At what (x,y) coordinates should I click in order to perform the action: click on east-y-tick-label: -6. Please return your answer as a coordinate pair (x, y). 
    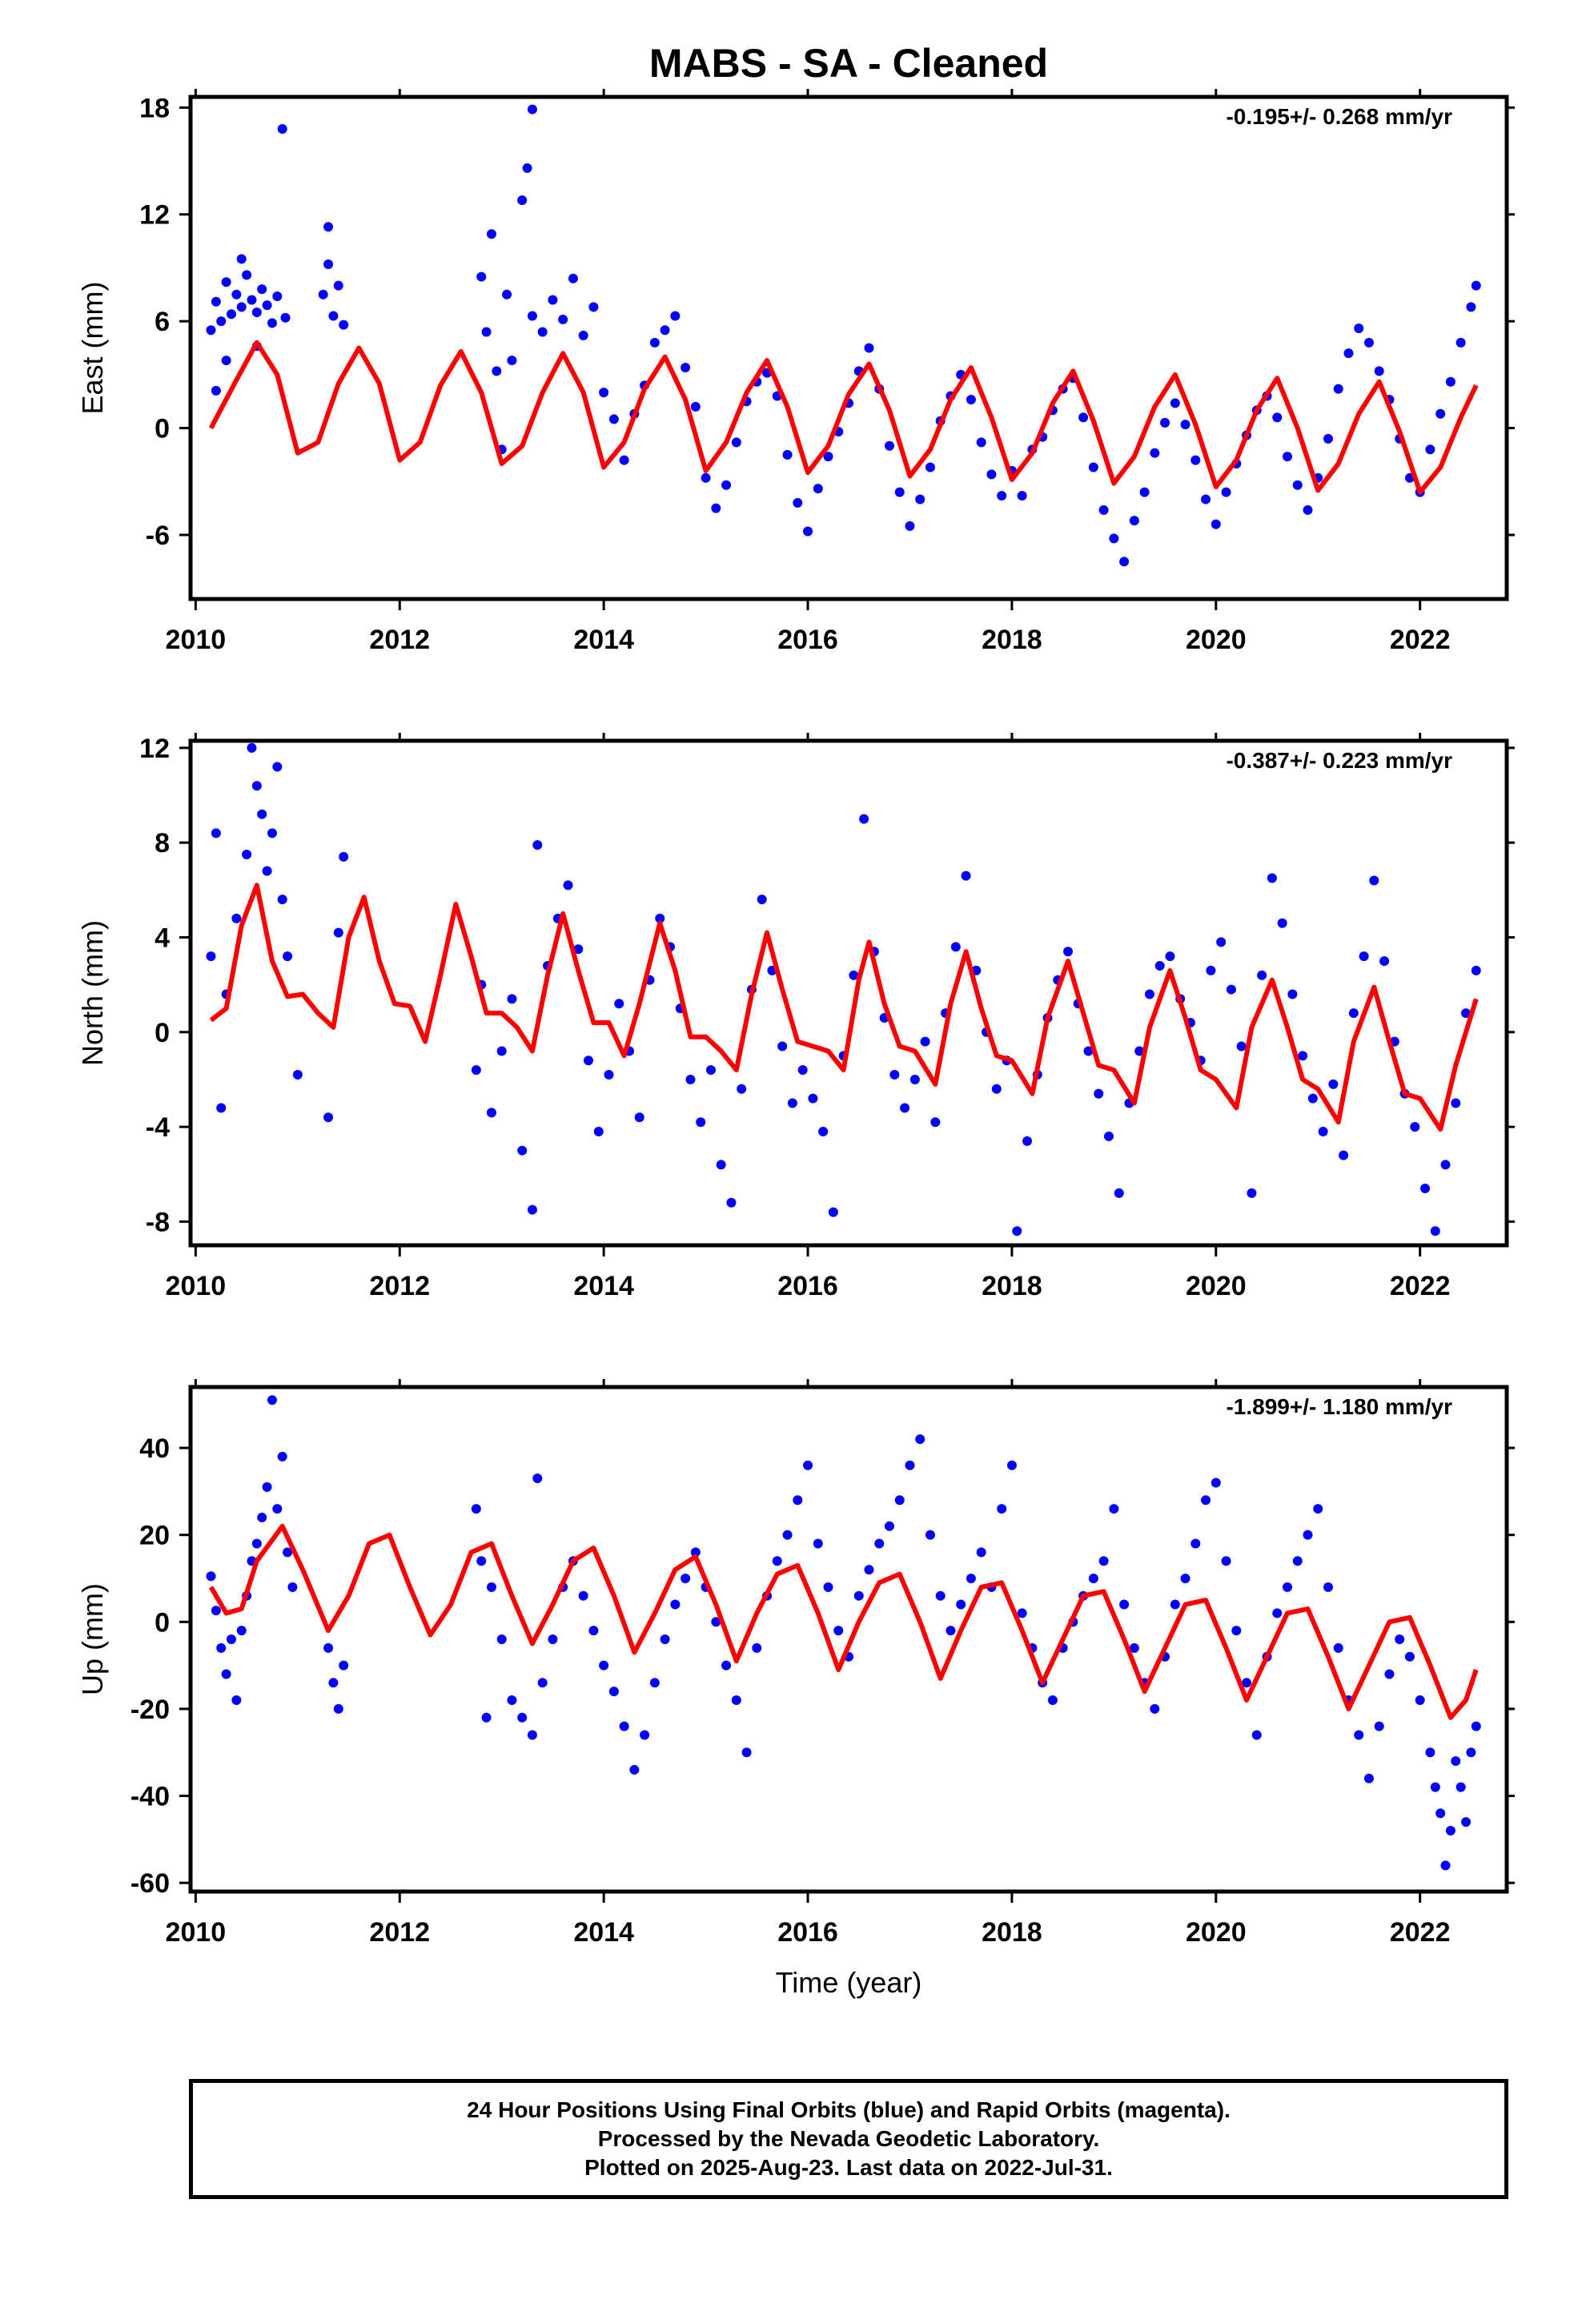
    Looking at the image, I should click on (158, 536).